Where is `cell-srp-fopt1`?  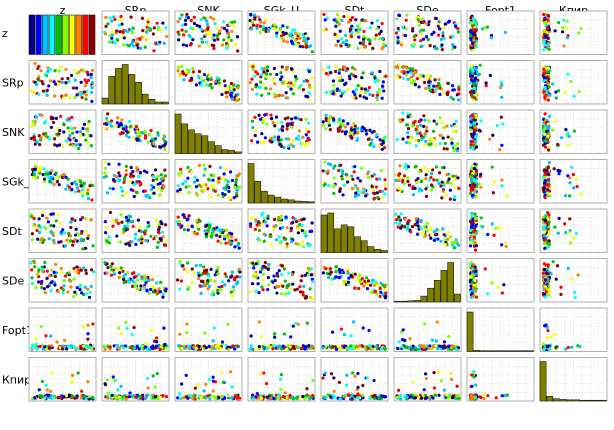 cell-srp-fopt1 is located at coordinates (500, 82).